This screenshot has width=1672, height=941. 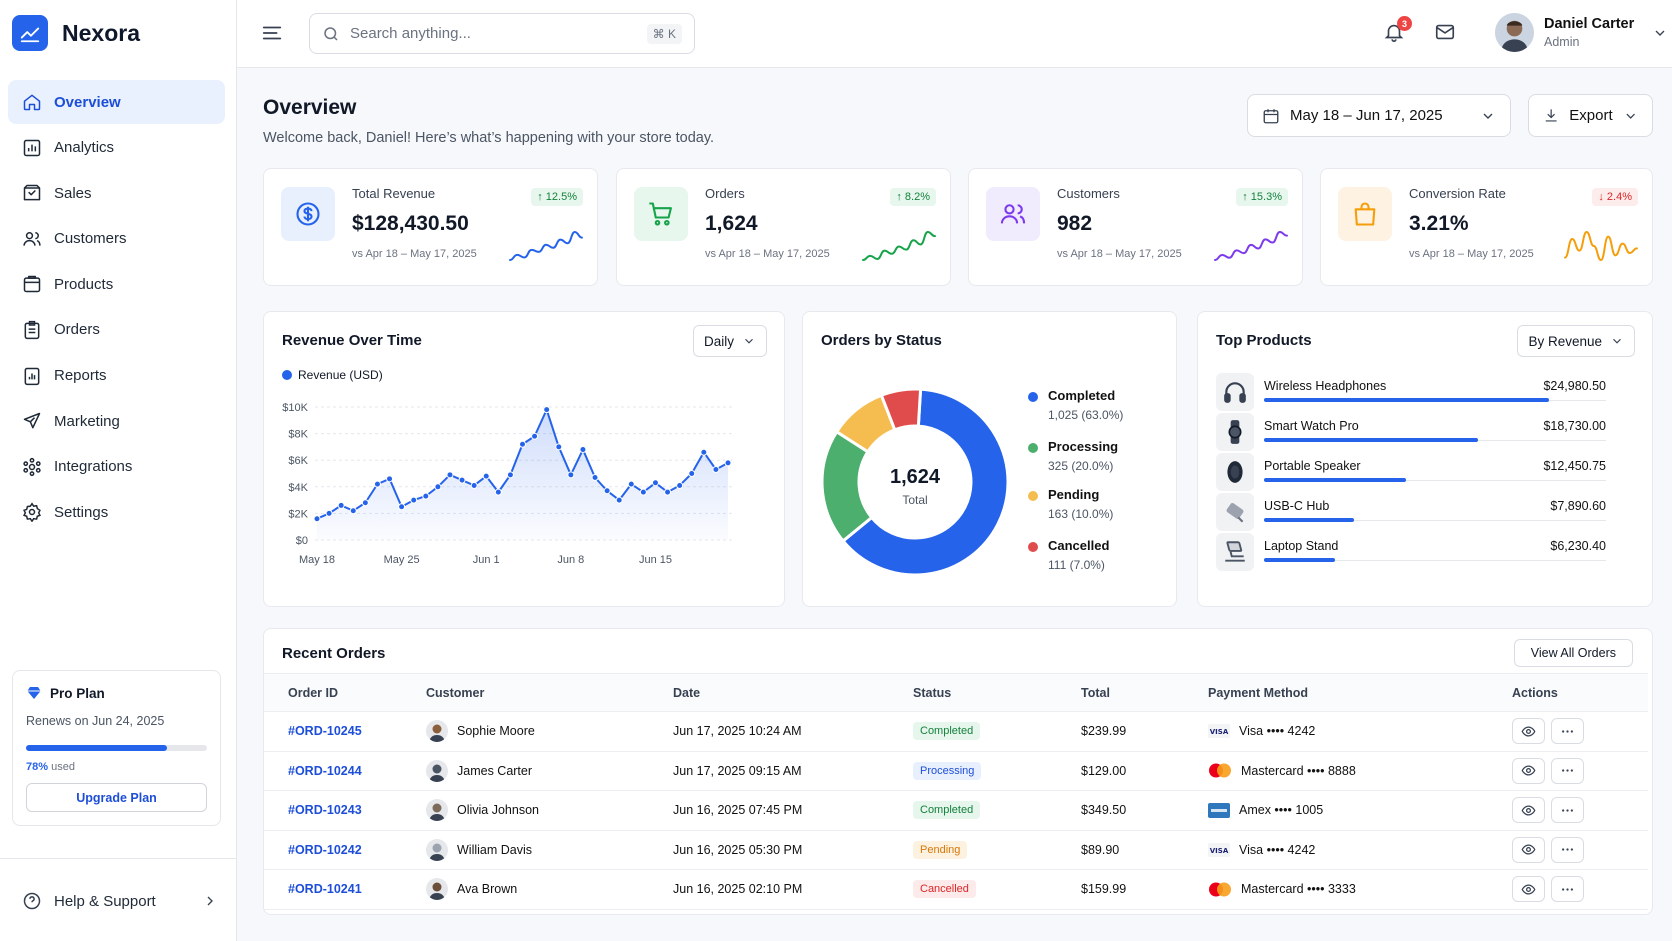 I want to click on column-header: Customer, so click(x=549, y=692).